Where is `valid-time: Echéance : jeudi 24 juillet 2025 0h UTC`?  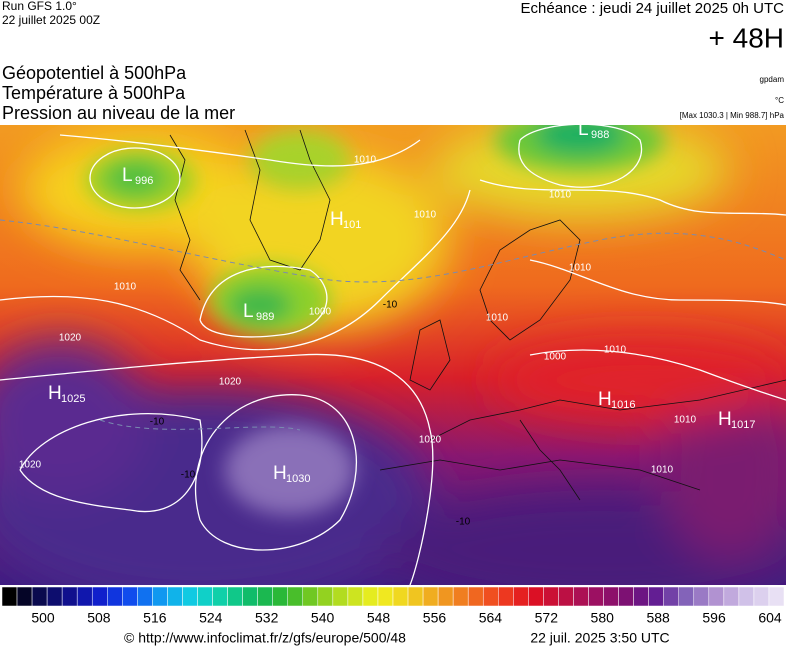
valid-time: Echéance : jeudi 24 juillet 2025 0h UTC is located at coordinates (653, 8).